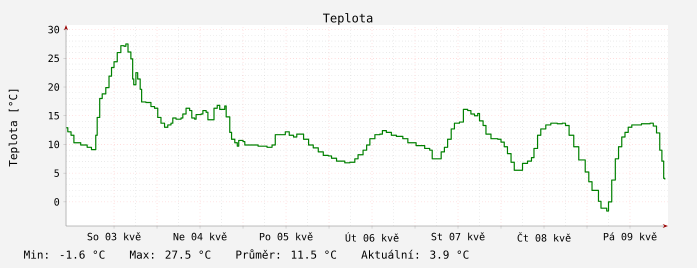 This screenshot has width=697, height=268. I want to click on text: Aktuální: 3.9 °C, so click(414, 254).